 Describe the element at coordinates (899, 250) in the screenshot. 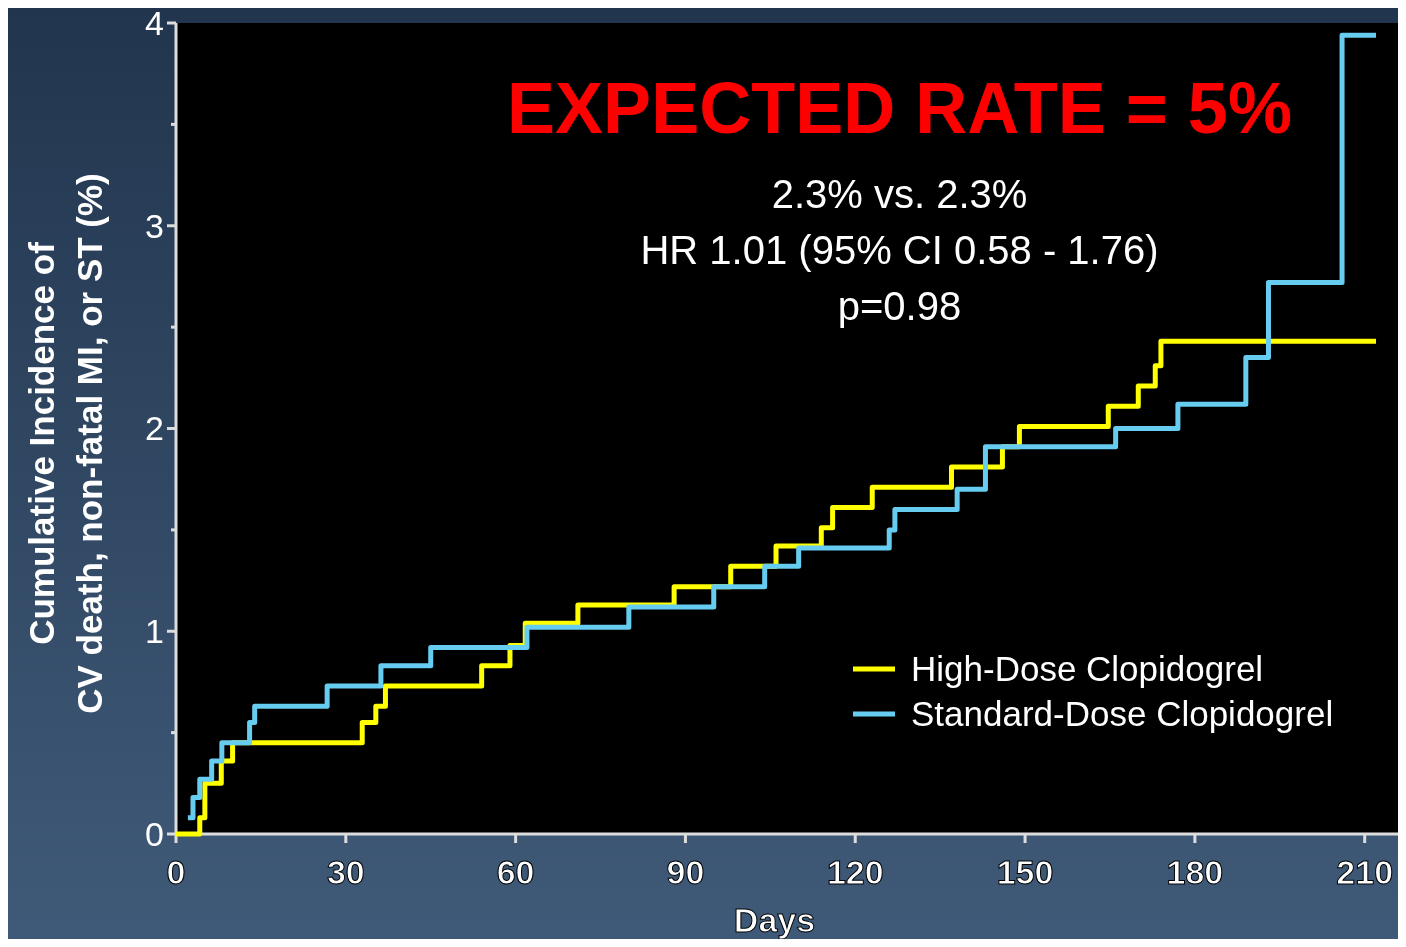

I see `annotation: HR 1.01 (95% CI 0.58 - 1.76)` at that location.